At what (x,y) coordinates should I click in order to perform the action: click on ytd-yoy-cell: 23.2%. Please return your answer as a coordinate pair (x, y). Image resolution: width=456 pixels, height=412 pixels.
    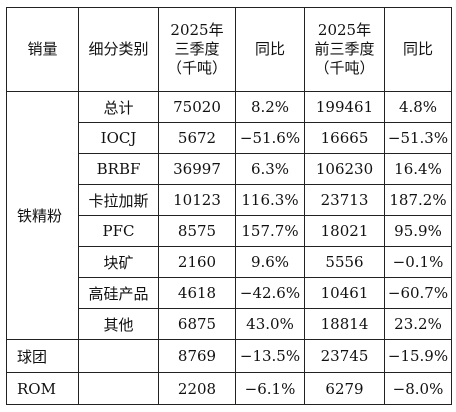
    Looking at the image, I should click on (418, 324).